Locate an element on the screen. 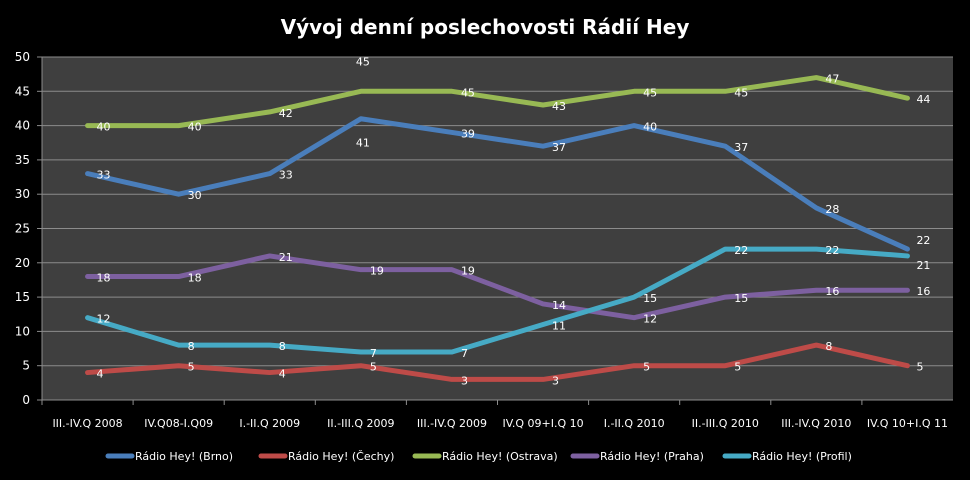 The width and height of the screenshot is (970, 480). legend-label: Rádio Hey! (Ostrava) is located at coordinates (500, 456).